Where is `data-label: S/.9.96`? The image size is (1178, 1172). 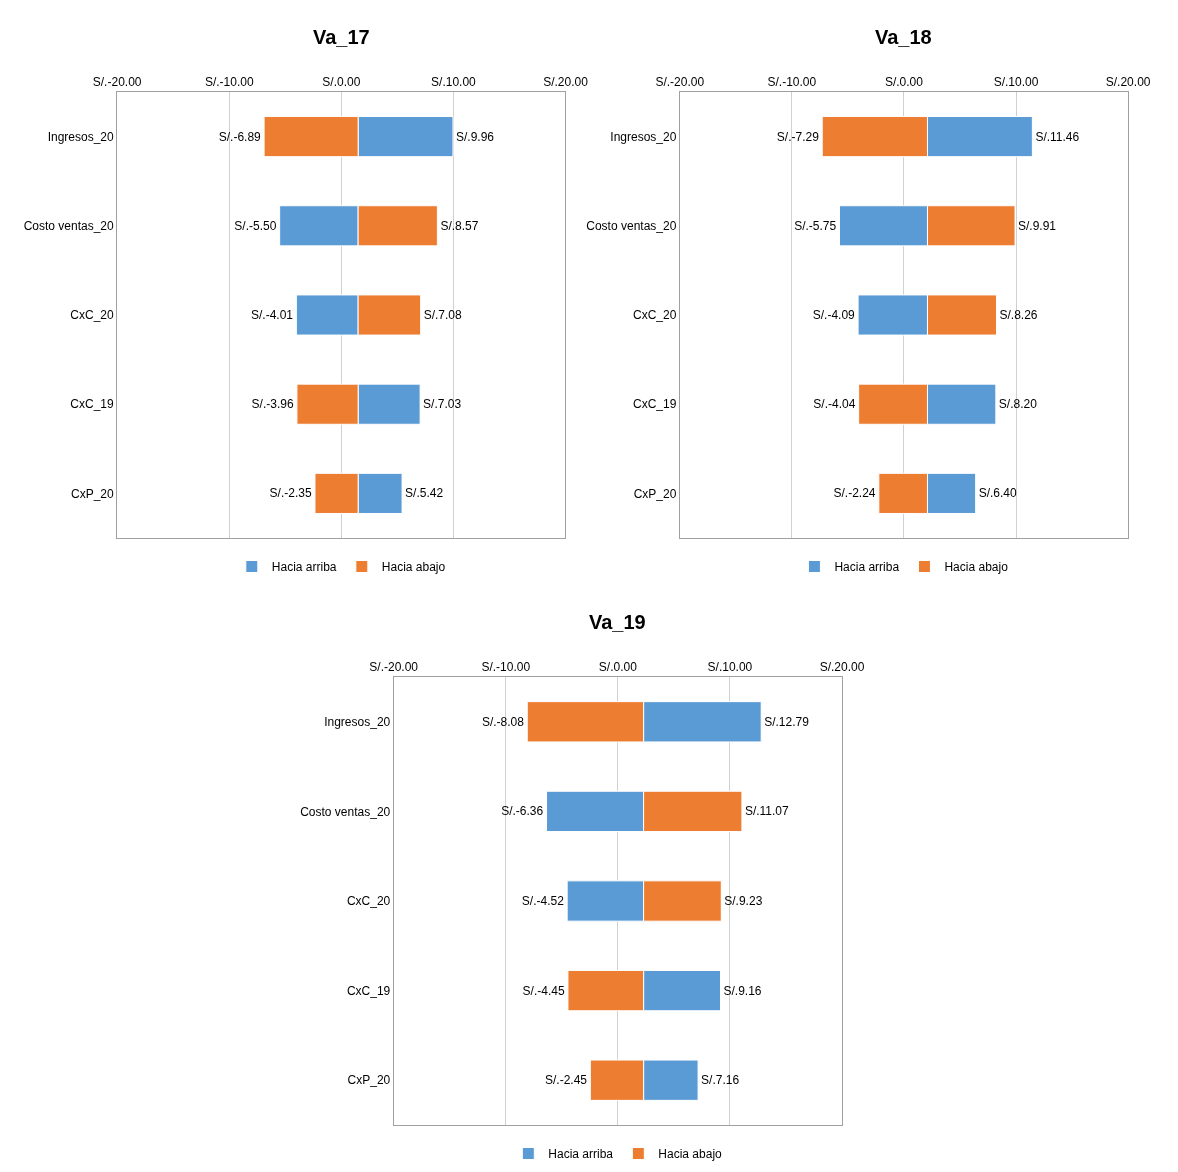
data-label: S/.9.96 is located at coordinates (475, 136).